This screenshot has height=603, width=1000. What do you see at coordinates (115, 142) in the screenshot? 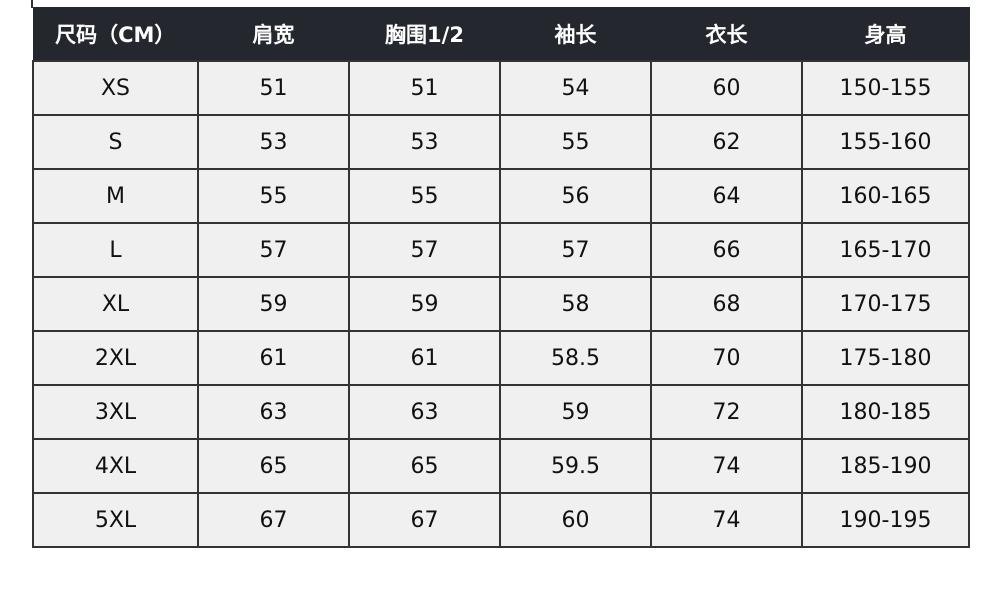
I see `table-cell: S` at bounding box center [115, 142].